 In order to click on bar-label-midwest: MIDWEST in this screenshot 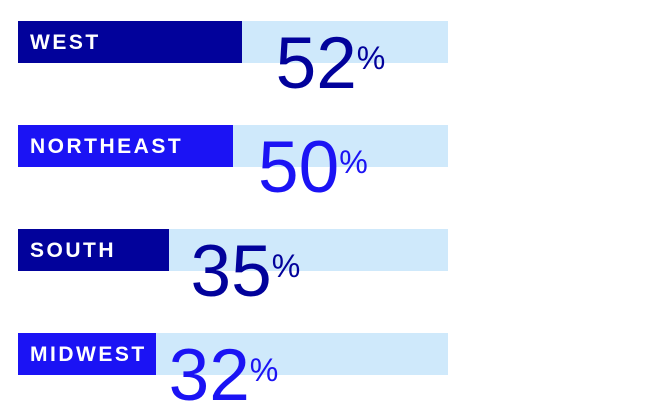, I will do `click(88, 354)`.